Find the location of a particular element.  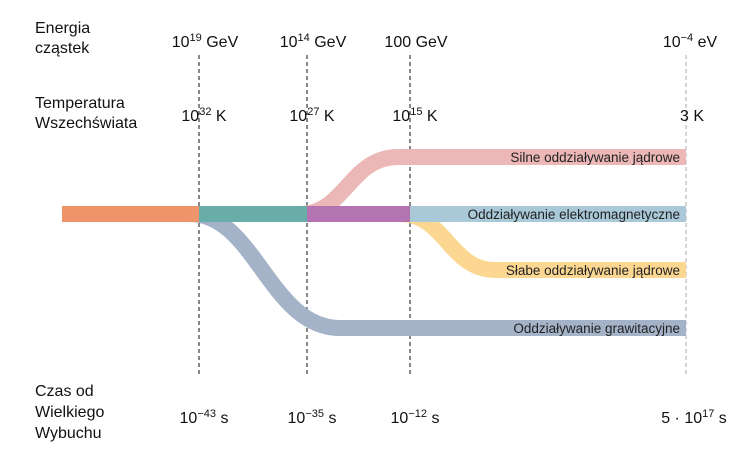

time-tick: 10−43 s is located at coordinates (204, 417).